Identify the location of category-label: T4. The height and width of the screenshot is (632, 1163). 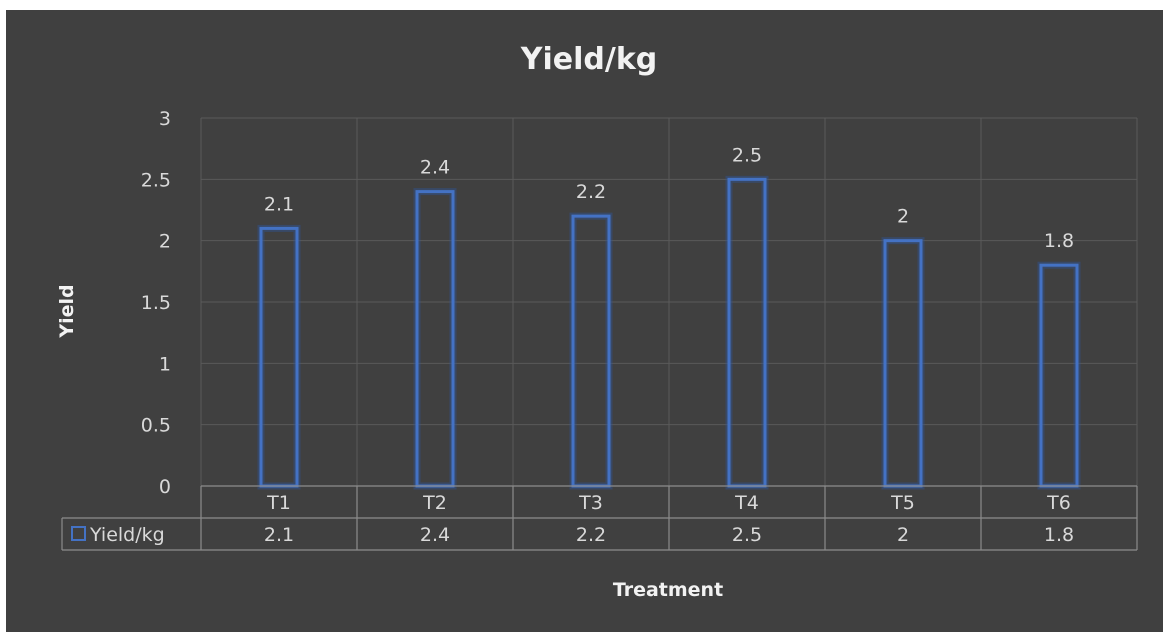
(746, 503).